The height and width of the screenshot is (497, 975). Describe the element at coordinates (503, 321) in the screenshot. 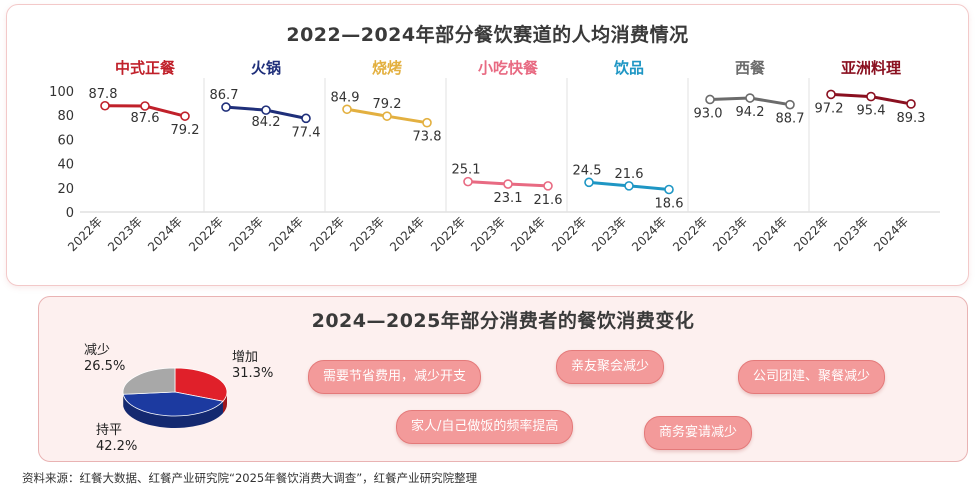

I see `bottom-title: 2024—2025年部分消费者的餐饮消费变化` at that location.